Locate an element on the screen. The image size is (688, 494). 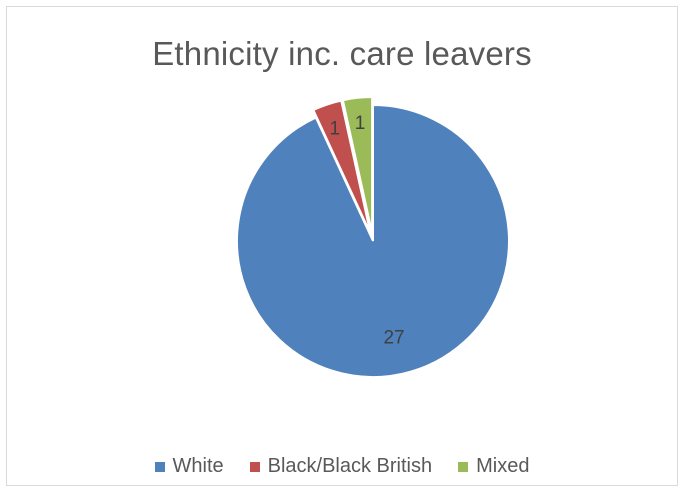
legend-item-black-british: Black/Black British is located at coordinates (341, 466).